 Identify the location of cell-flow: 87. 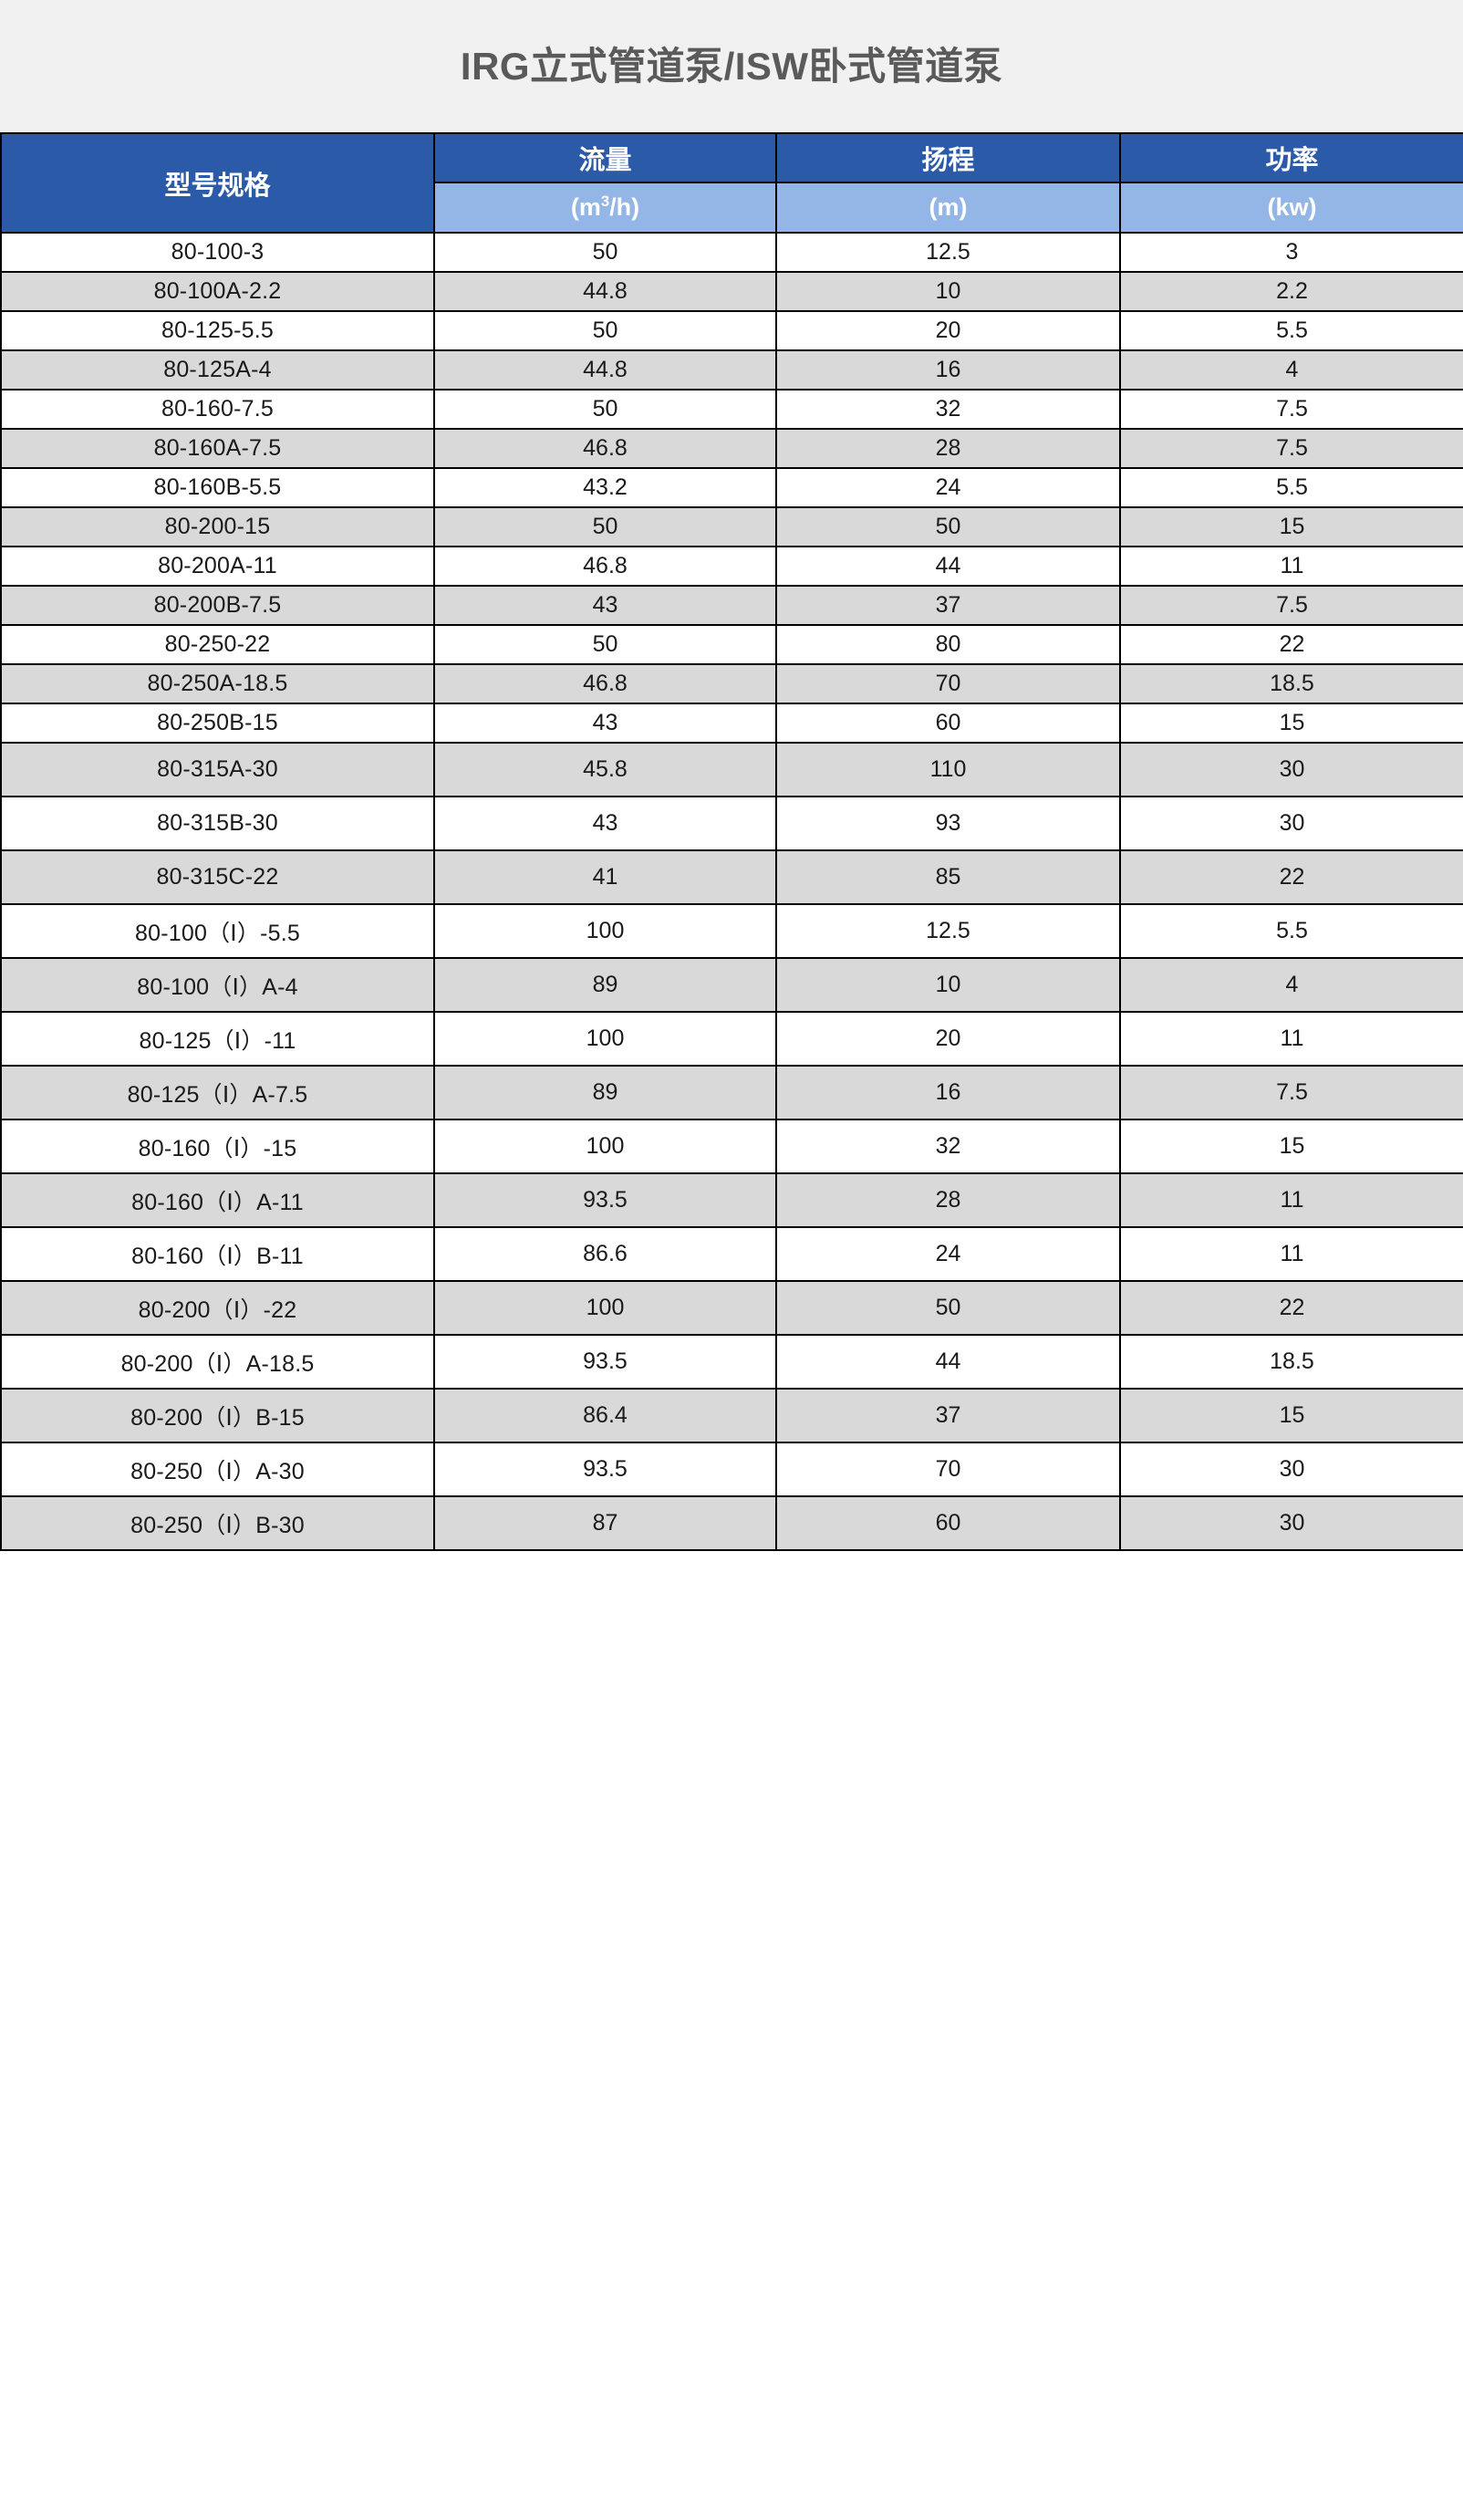
(605, 1523).